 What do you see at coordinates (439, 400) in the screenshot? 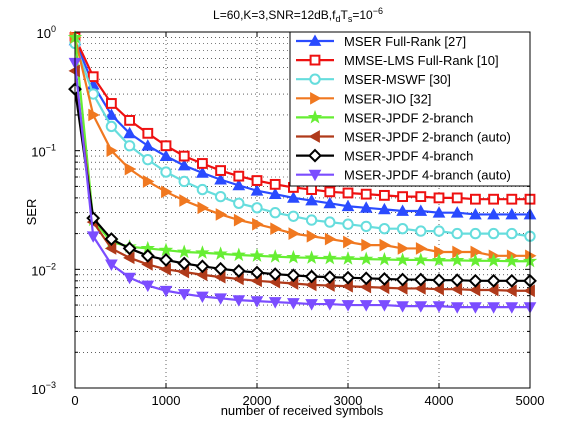
I see `x-tick-label: 4000` at bounding box center [439, 400].